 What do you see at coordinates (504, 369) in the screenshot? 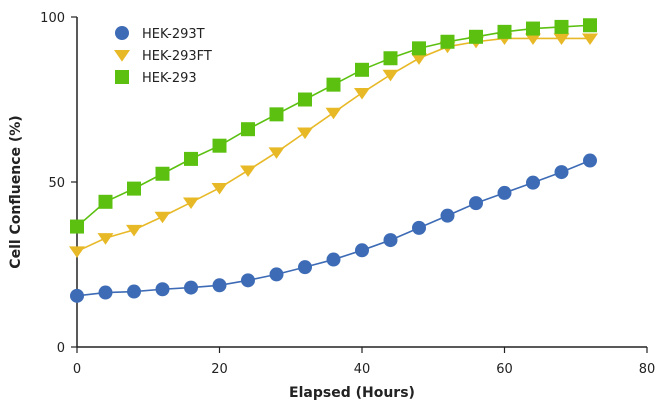
I see `x-tick-label: 60` at bounding box center [504, 369].